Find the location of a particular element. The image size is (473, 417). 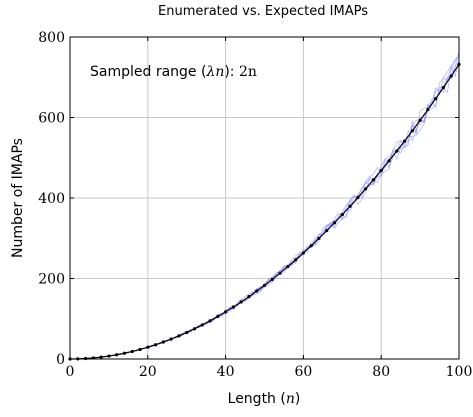

chart-title: Enumerated vs. Expected IMAPs is located at coordinates (263, 11).